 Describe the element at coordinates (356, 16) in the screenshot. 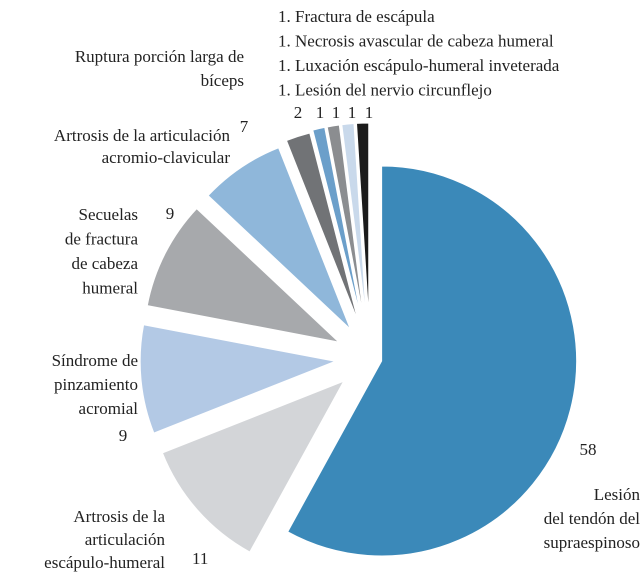

I see `annotation: 1. Fractura de escápula` at that location.